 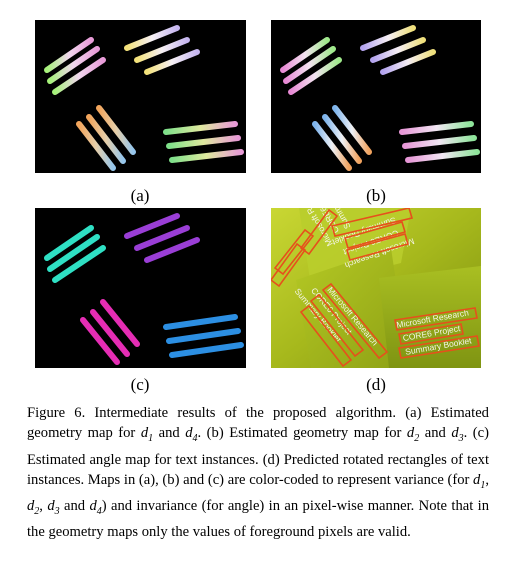 I want to click on booklet-right, so click(x=430, y=317).